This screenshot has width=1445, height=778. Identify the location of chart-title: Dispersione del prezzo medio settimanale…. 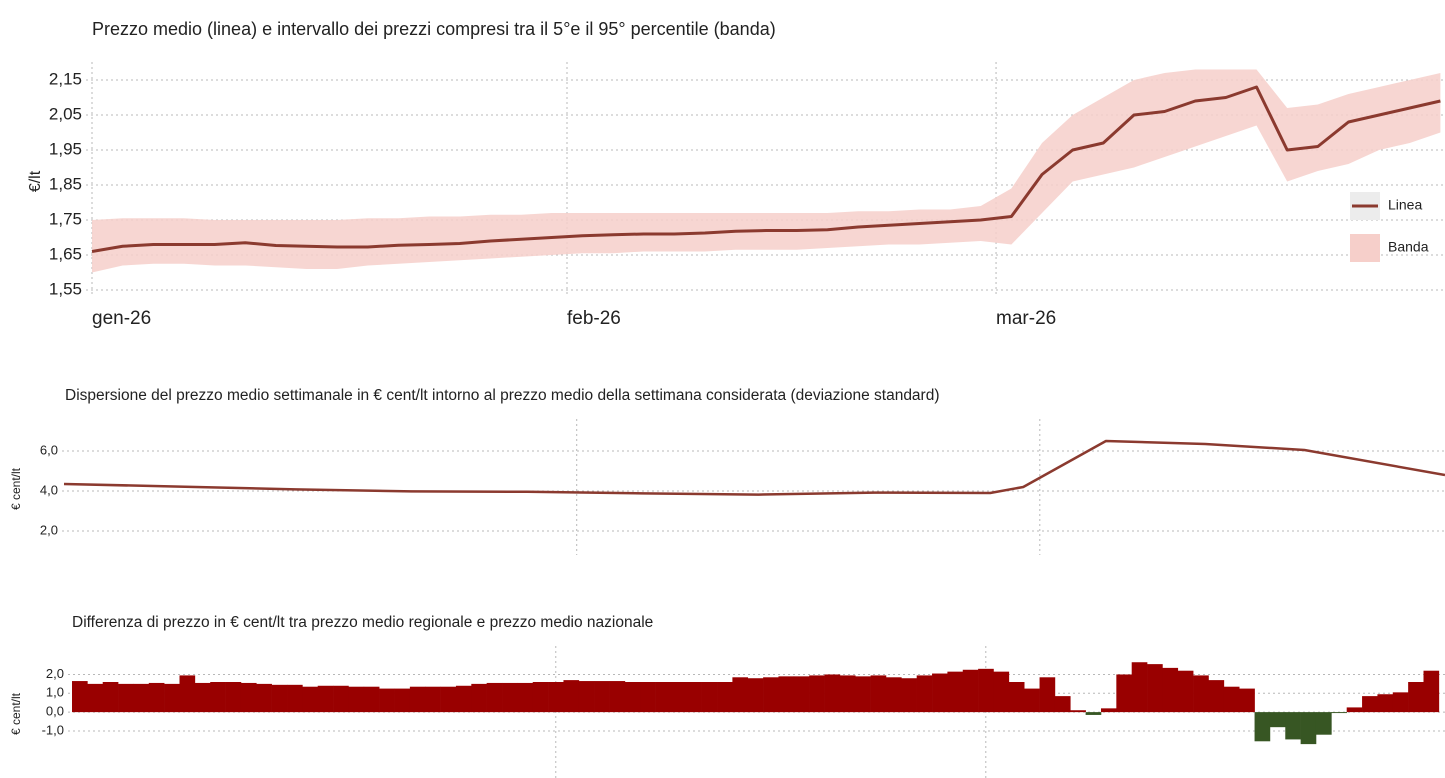
(502, 395).